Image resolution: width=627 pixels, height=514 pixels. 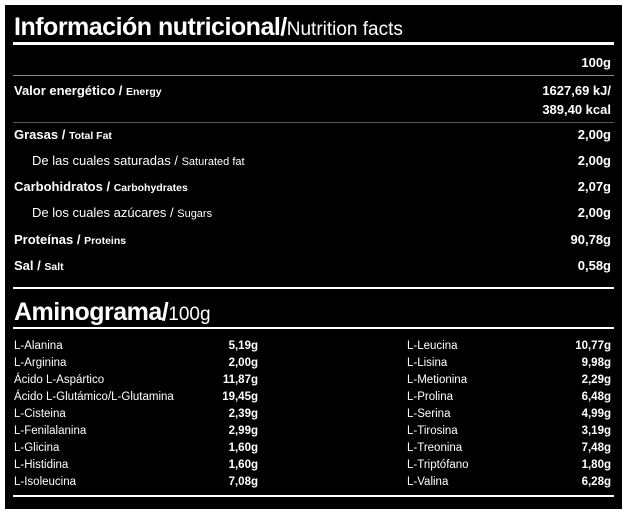 I want to click on row-value: 2,07g, so click(x=594, y=186).